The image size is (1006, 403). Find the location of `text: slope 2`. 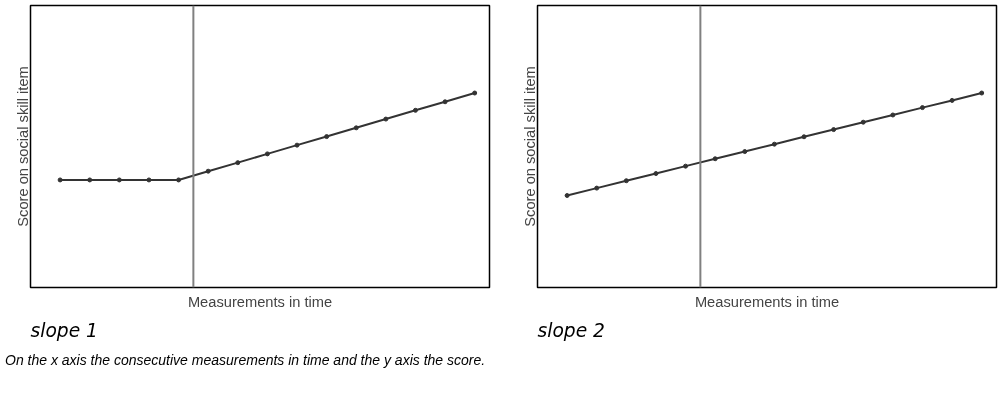

text: slope 2 is located at coordinates (571, 330).